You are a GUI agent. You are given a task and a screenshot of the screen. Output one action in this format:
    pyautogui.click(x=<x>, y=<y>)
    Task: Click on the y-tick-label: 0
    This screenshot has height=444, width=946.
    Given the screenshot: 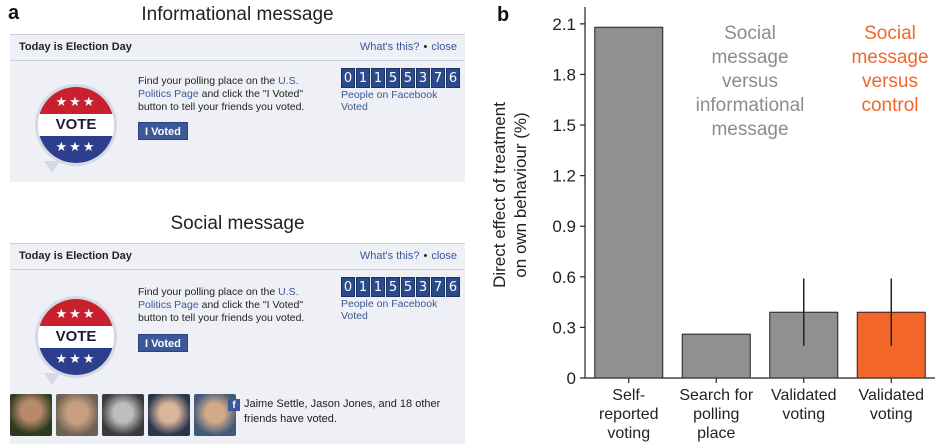 What is the action you would take?
    pyautogui.click(x=571, y=378)
    